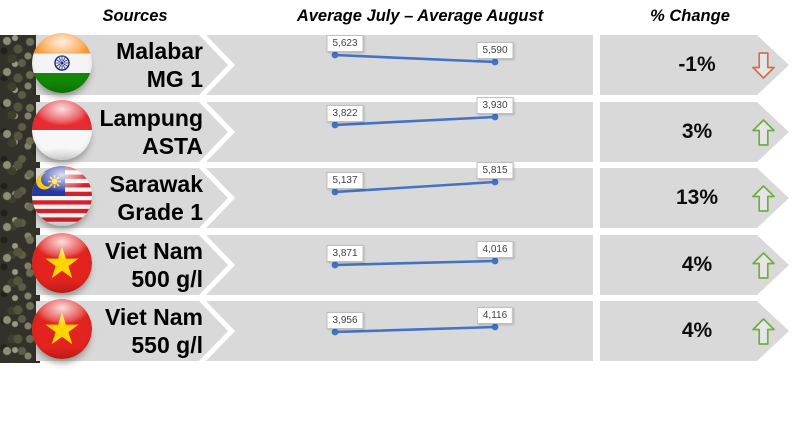 This screenshot has height=426, width=800. Describe the element at coordinates (697, 64) in the screenshot. I see `pct-change-value: -1%` at that location.